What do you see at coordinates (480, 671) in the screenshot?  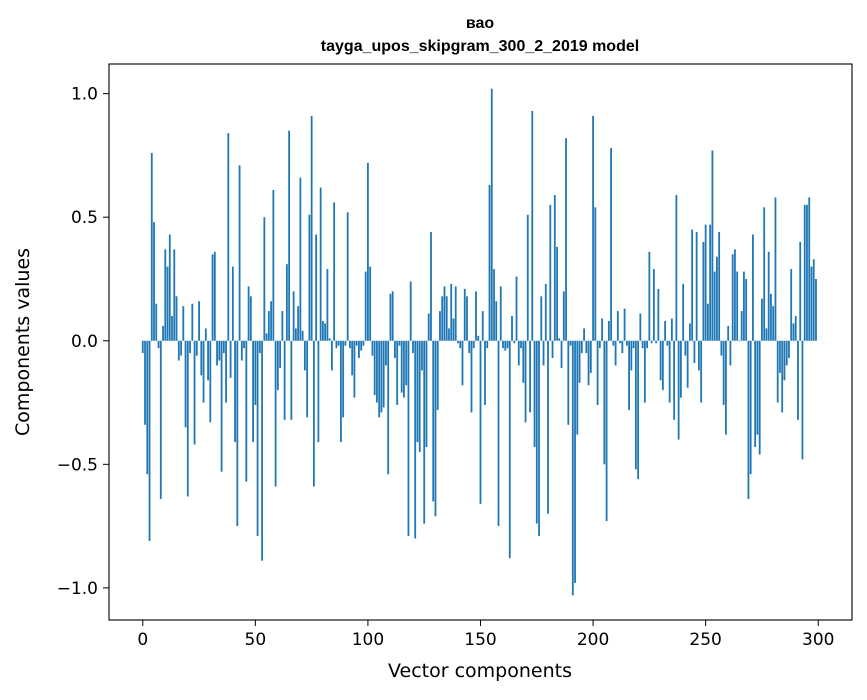 I see `x-axis-label: Vector components` at bounding box center [480, 671].